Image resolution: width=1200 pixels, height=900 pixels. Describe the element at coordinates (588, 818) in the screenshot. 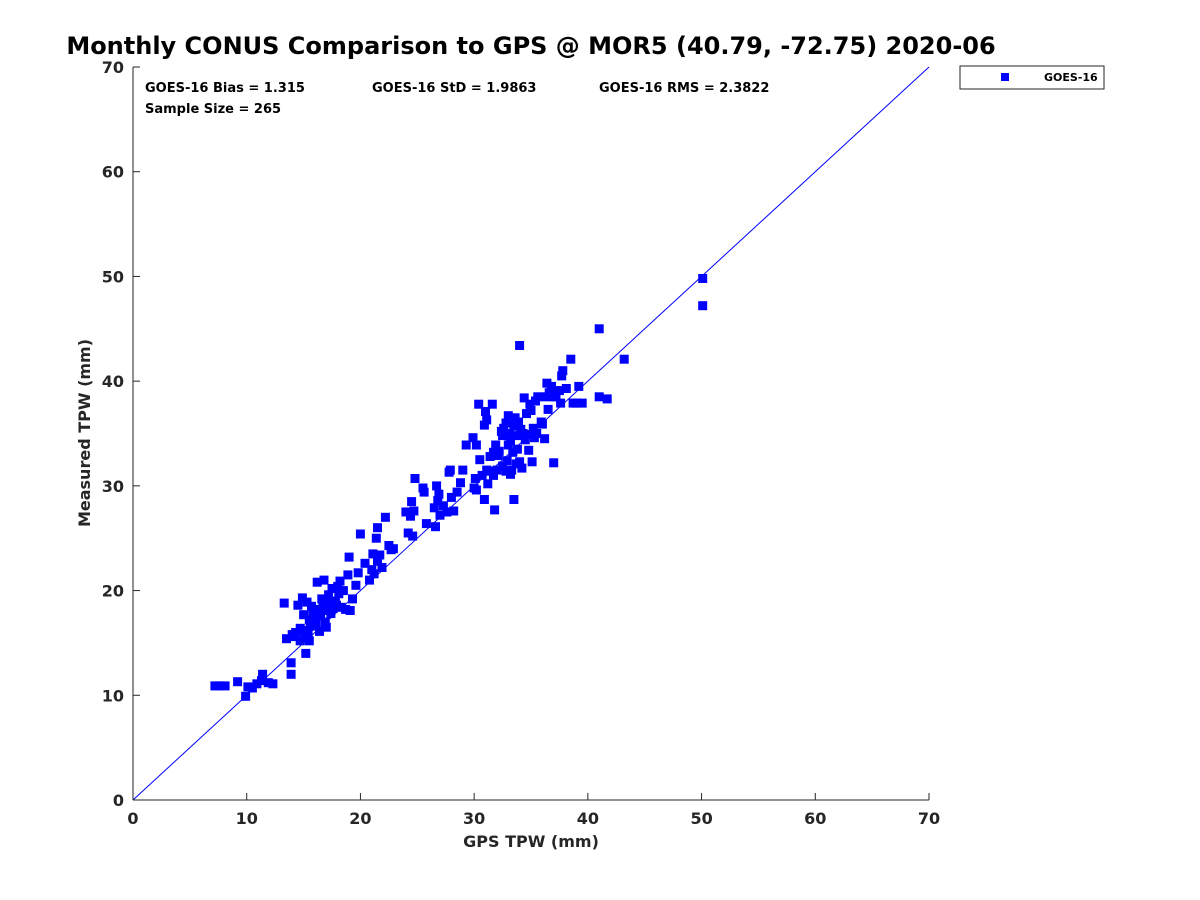

I see `x-tick-label: 40` at that location.